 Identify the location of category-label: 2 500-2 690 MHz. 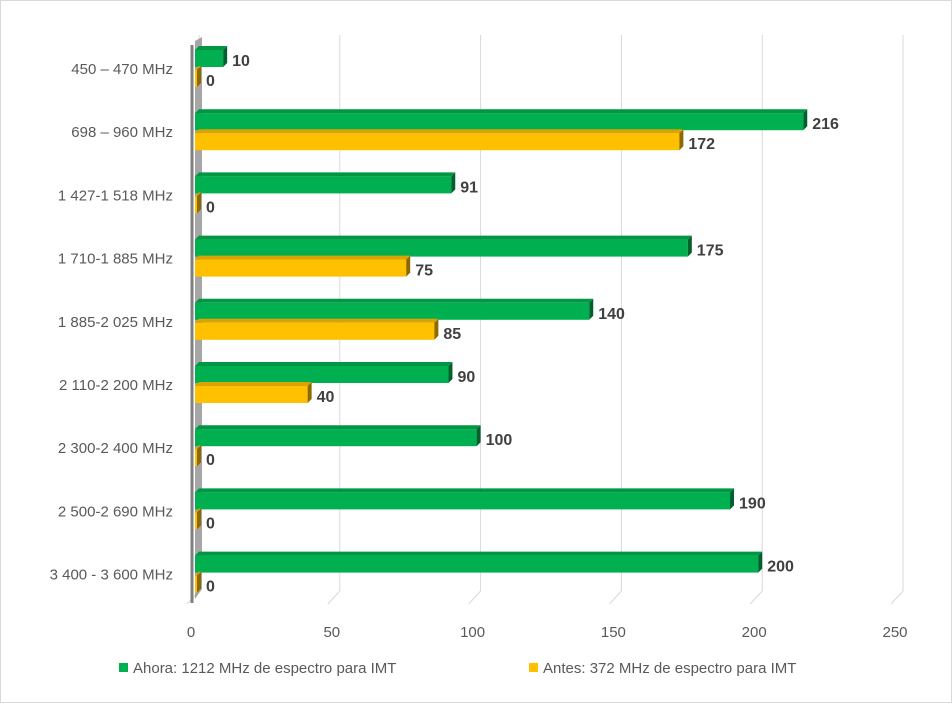
(115, 511).